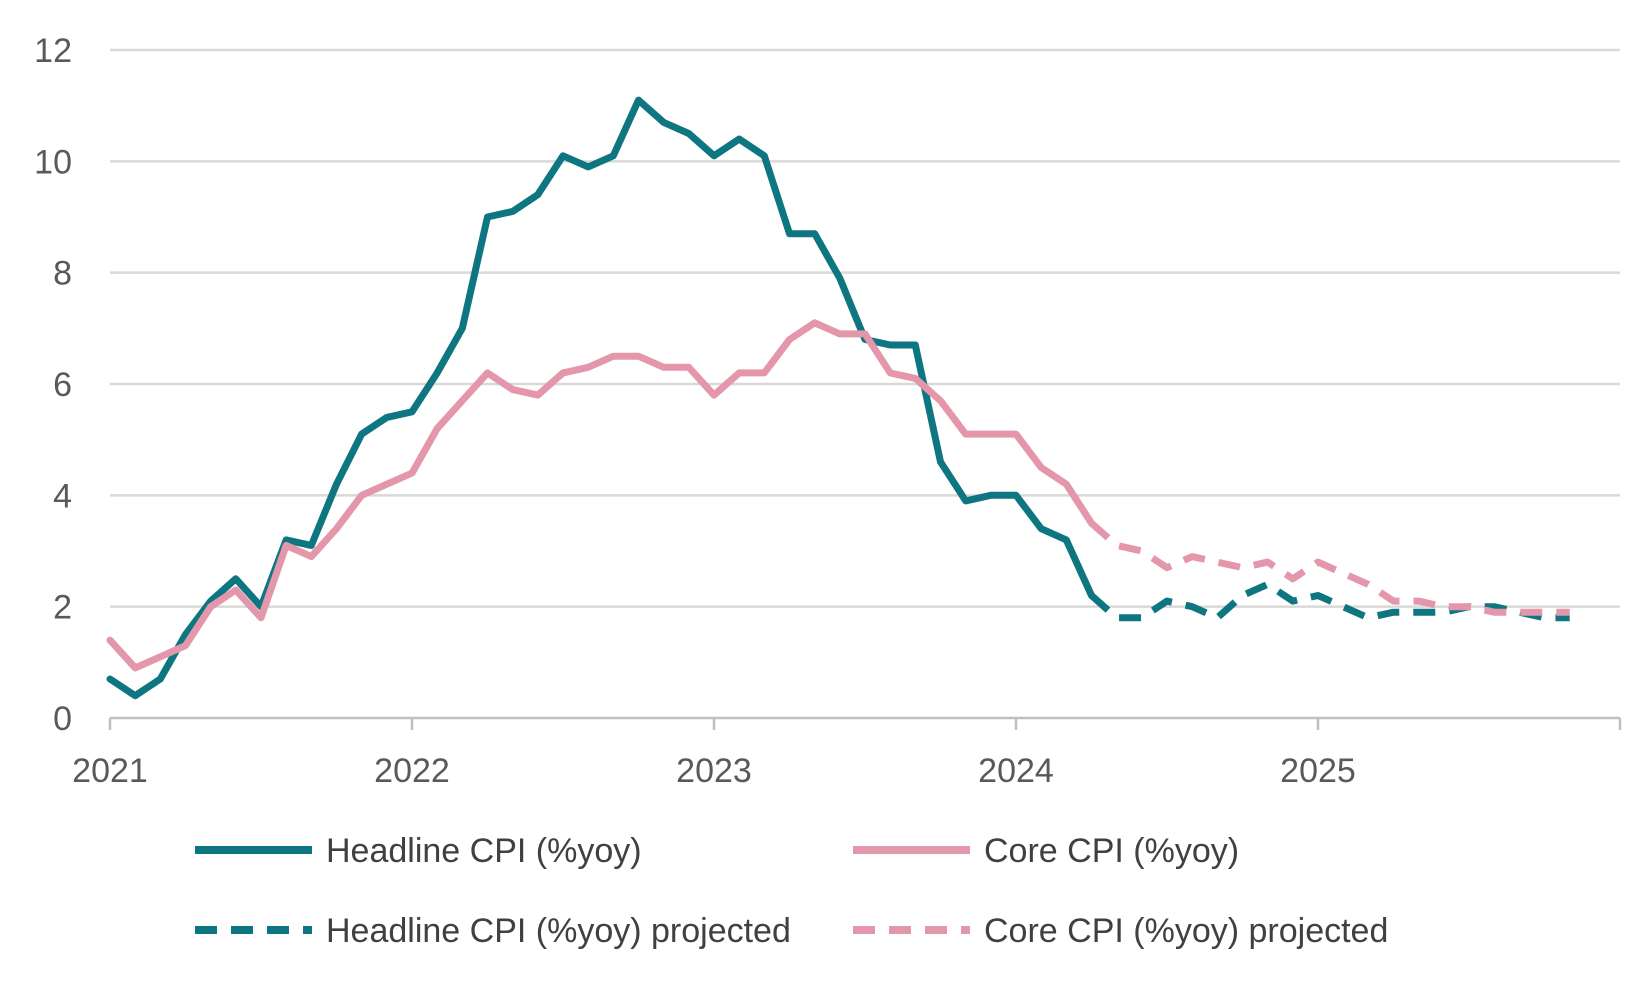  I want to click on legend-label: Core CPI (%yoy) projected, so click(1186, 931).